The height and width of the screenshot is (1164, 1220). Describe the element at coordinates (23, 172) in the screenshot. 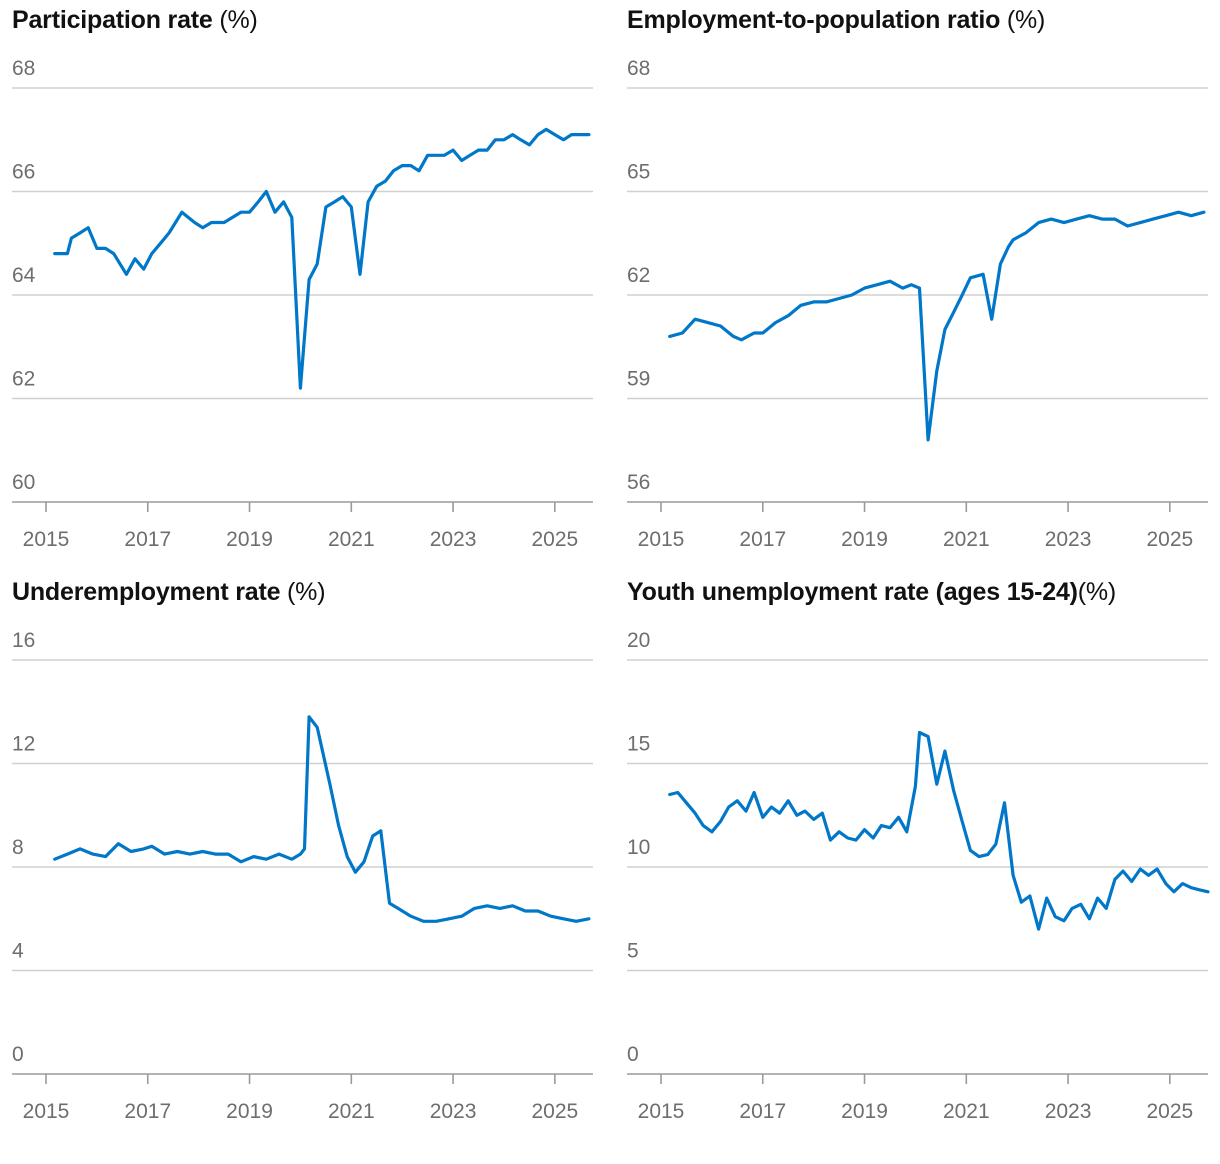

I see `y-tick-label: 66` at that location.